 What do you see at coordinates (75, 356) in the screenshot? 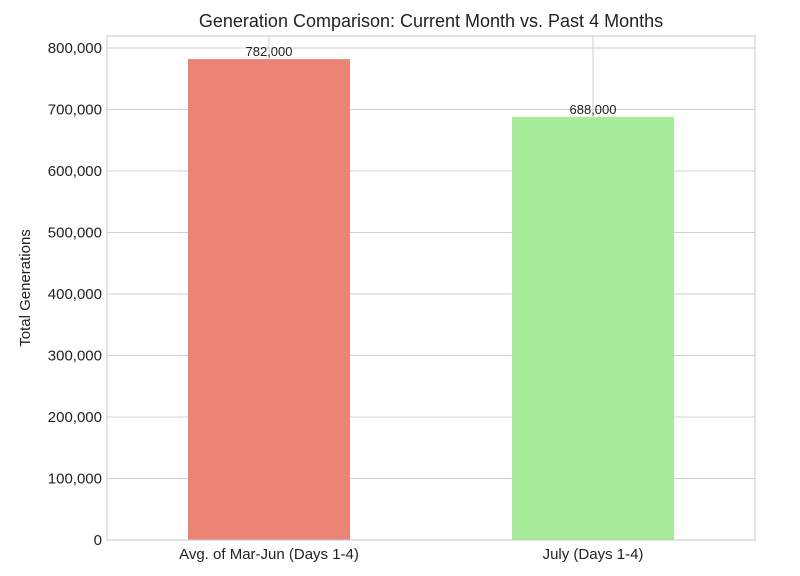
I see `y-tick-label: 300,000` at bounding box center [75, 356].